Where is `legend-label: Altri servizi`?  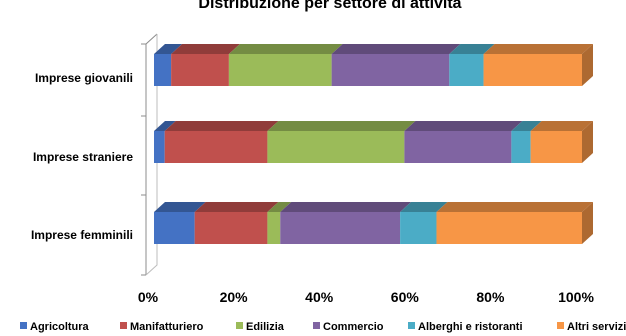 legend-label: Altri servizi is located at coordinates (596, 327).